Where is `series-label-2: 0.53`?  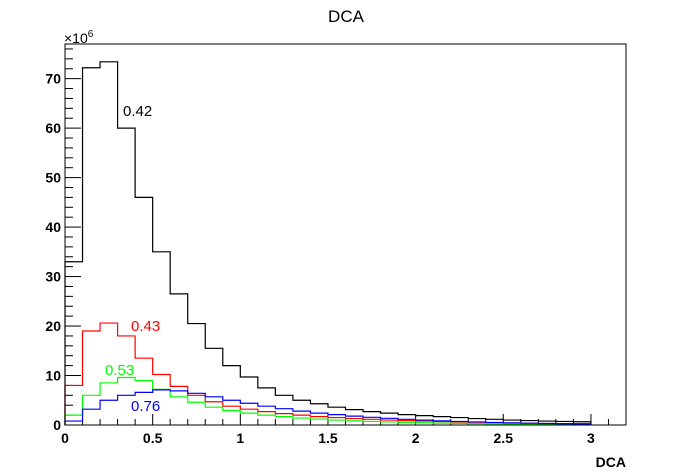
series-label-2: 0.53 is located at coordinates (119, 370).